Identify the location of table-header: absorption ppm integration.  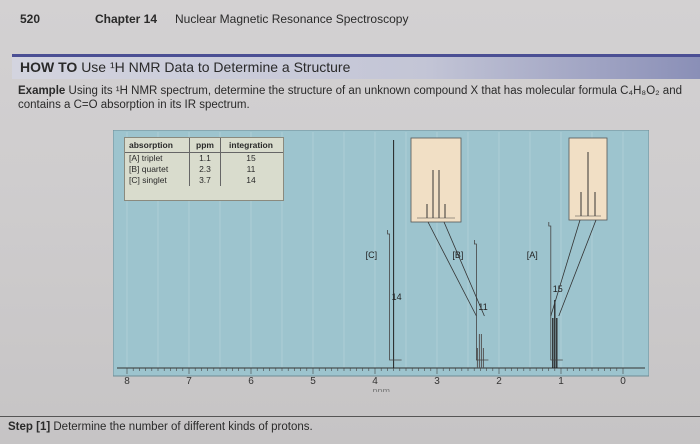
(204, 145).